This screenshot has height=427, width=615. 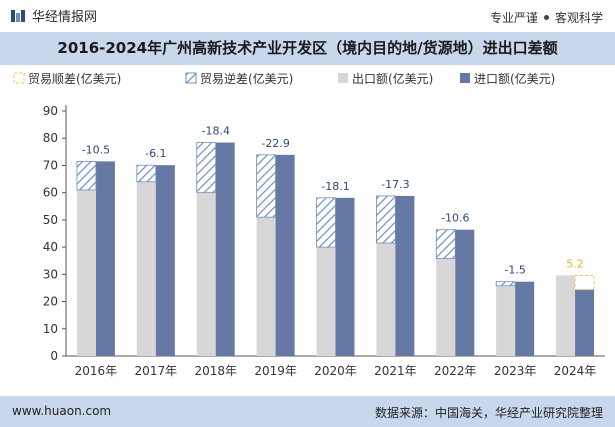 I want to click on legend-surplus-swatch, so click(x=19, y=78).